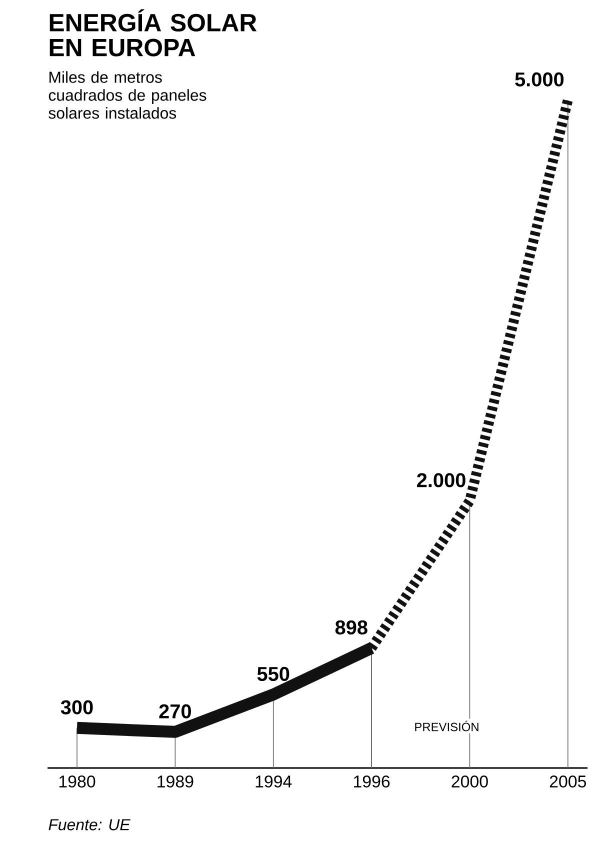 The height and width of the screenshot is (861, 600). What do you see at coordinates (76, 707) in the screenshot?
I see `data-label: 300` at bounding box center [76, 707].